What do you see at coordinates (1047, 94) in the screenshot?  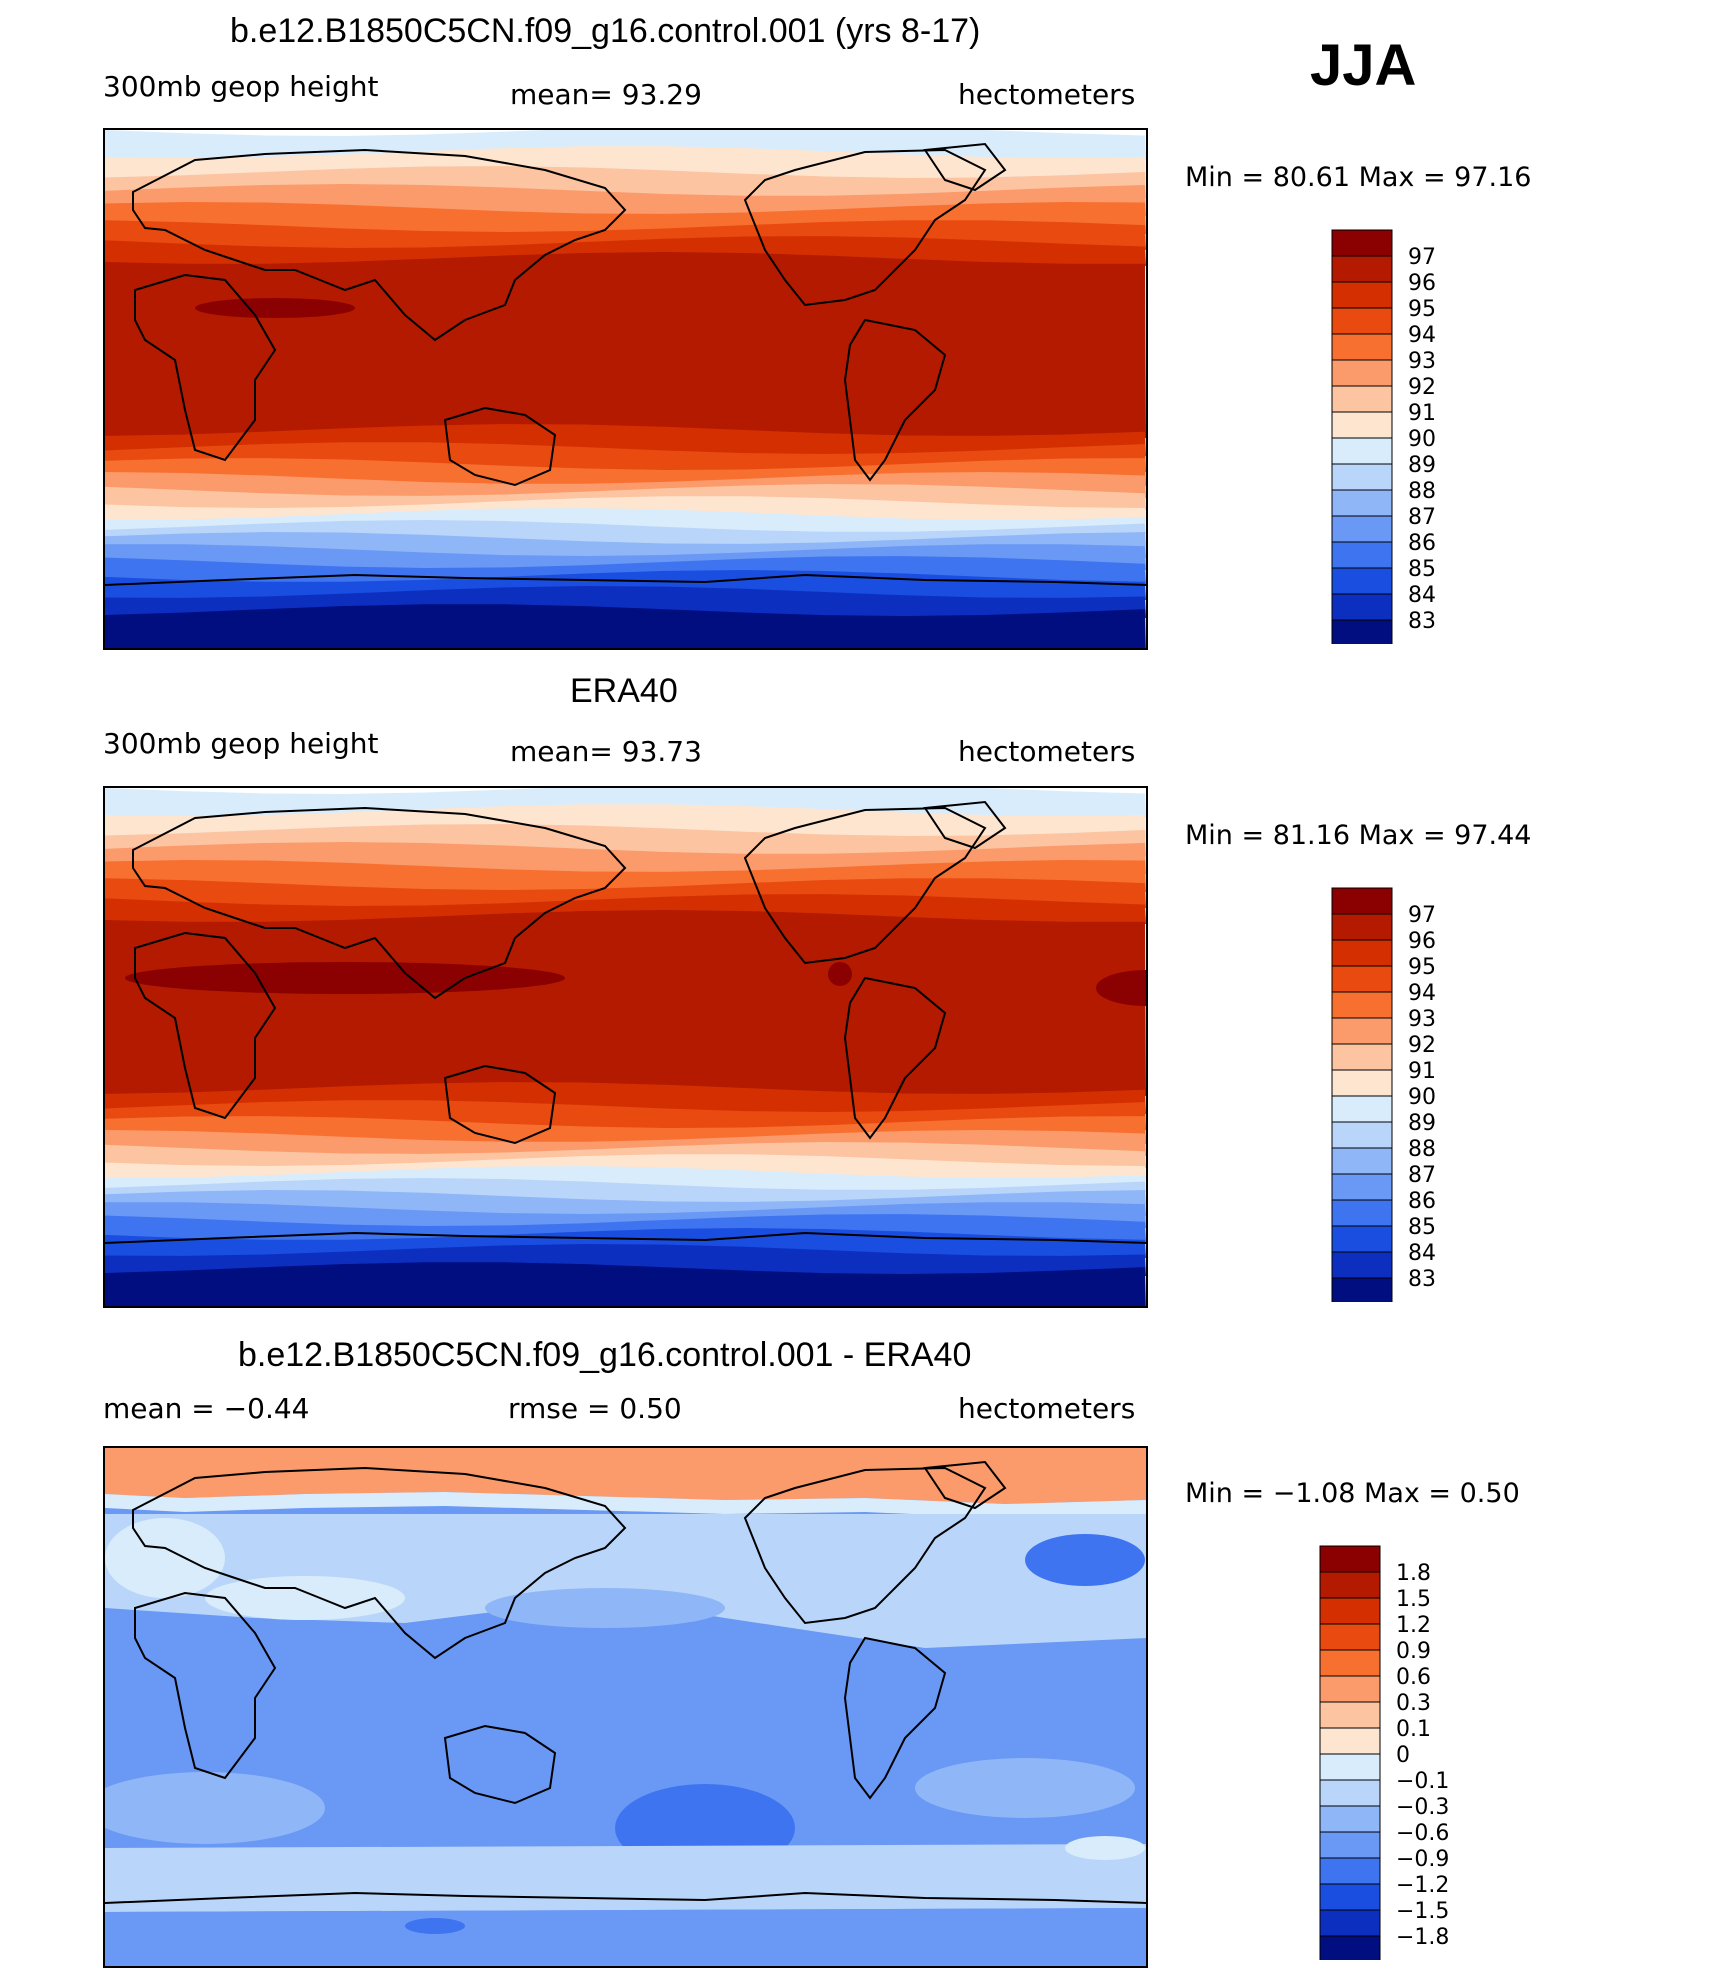 I see `panel1-units-label: hectometers` at bounding box center [1047, 94].